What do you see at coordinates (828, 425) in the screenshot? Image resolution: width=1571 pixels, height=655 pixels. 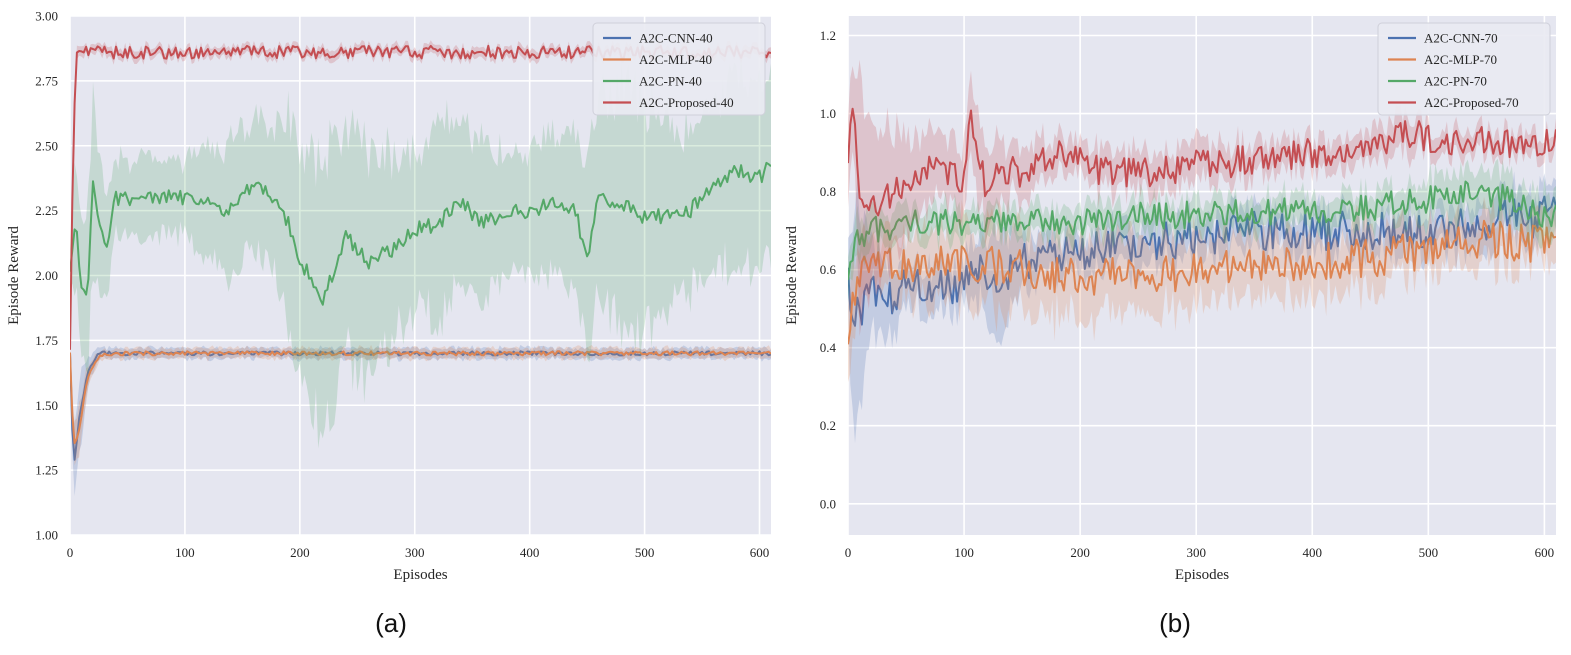 I see `y-tick-label: 0.2` at bounding box center [828, 425].